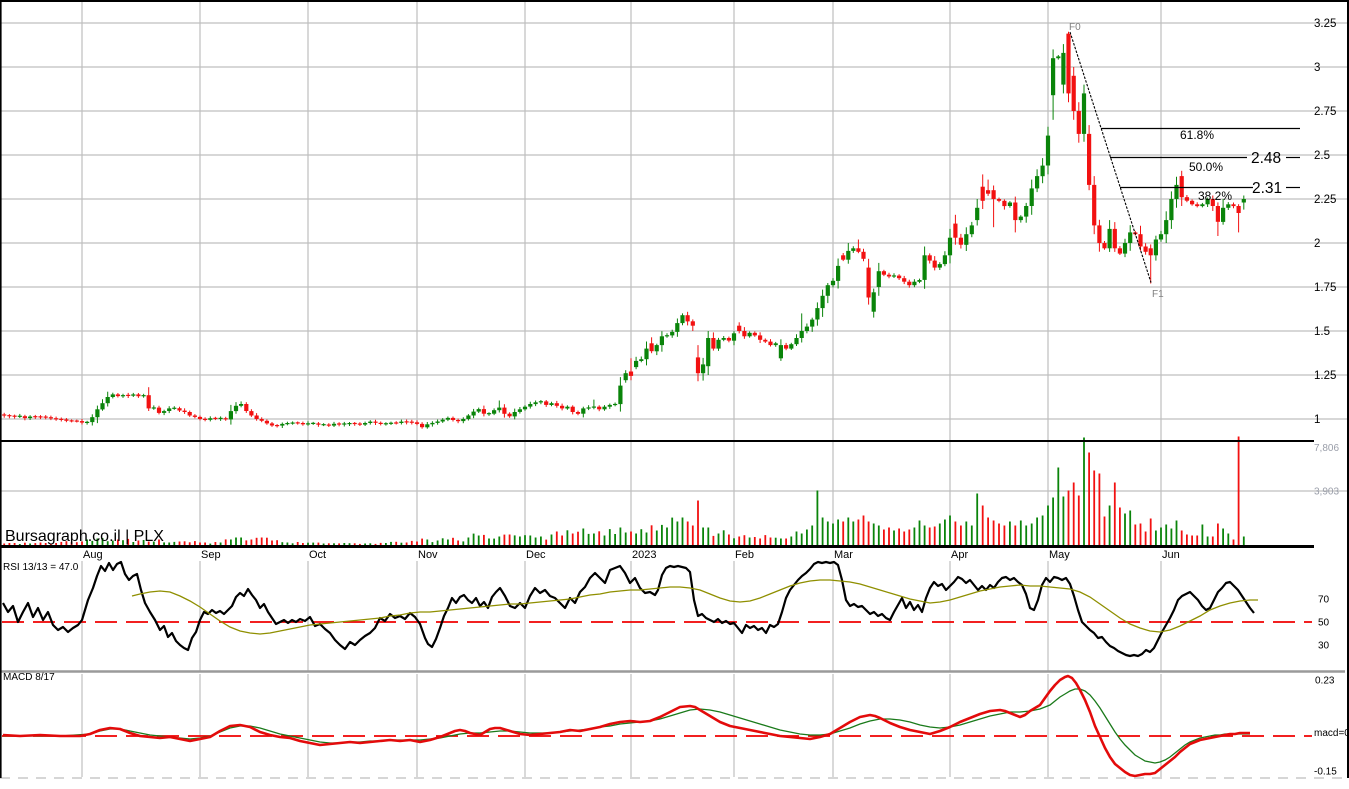 This screenshot has width=1349, height=789. Describe the element at coordinates (1322, 156) in the screenshot. I see `svg-text: 2.5` at that location.